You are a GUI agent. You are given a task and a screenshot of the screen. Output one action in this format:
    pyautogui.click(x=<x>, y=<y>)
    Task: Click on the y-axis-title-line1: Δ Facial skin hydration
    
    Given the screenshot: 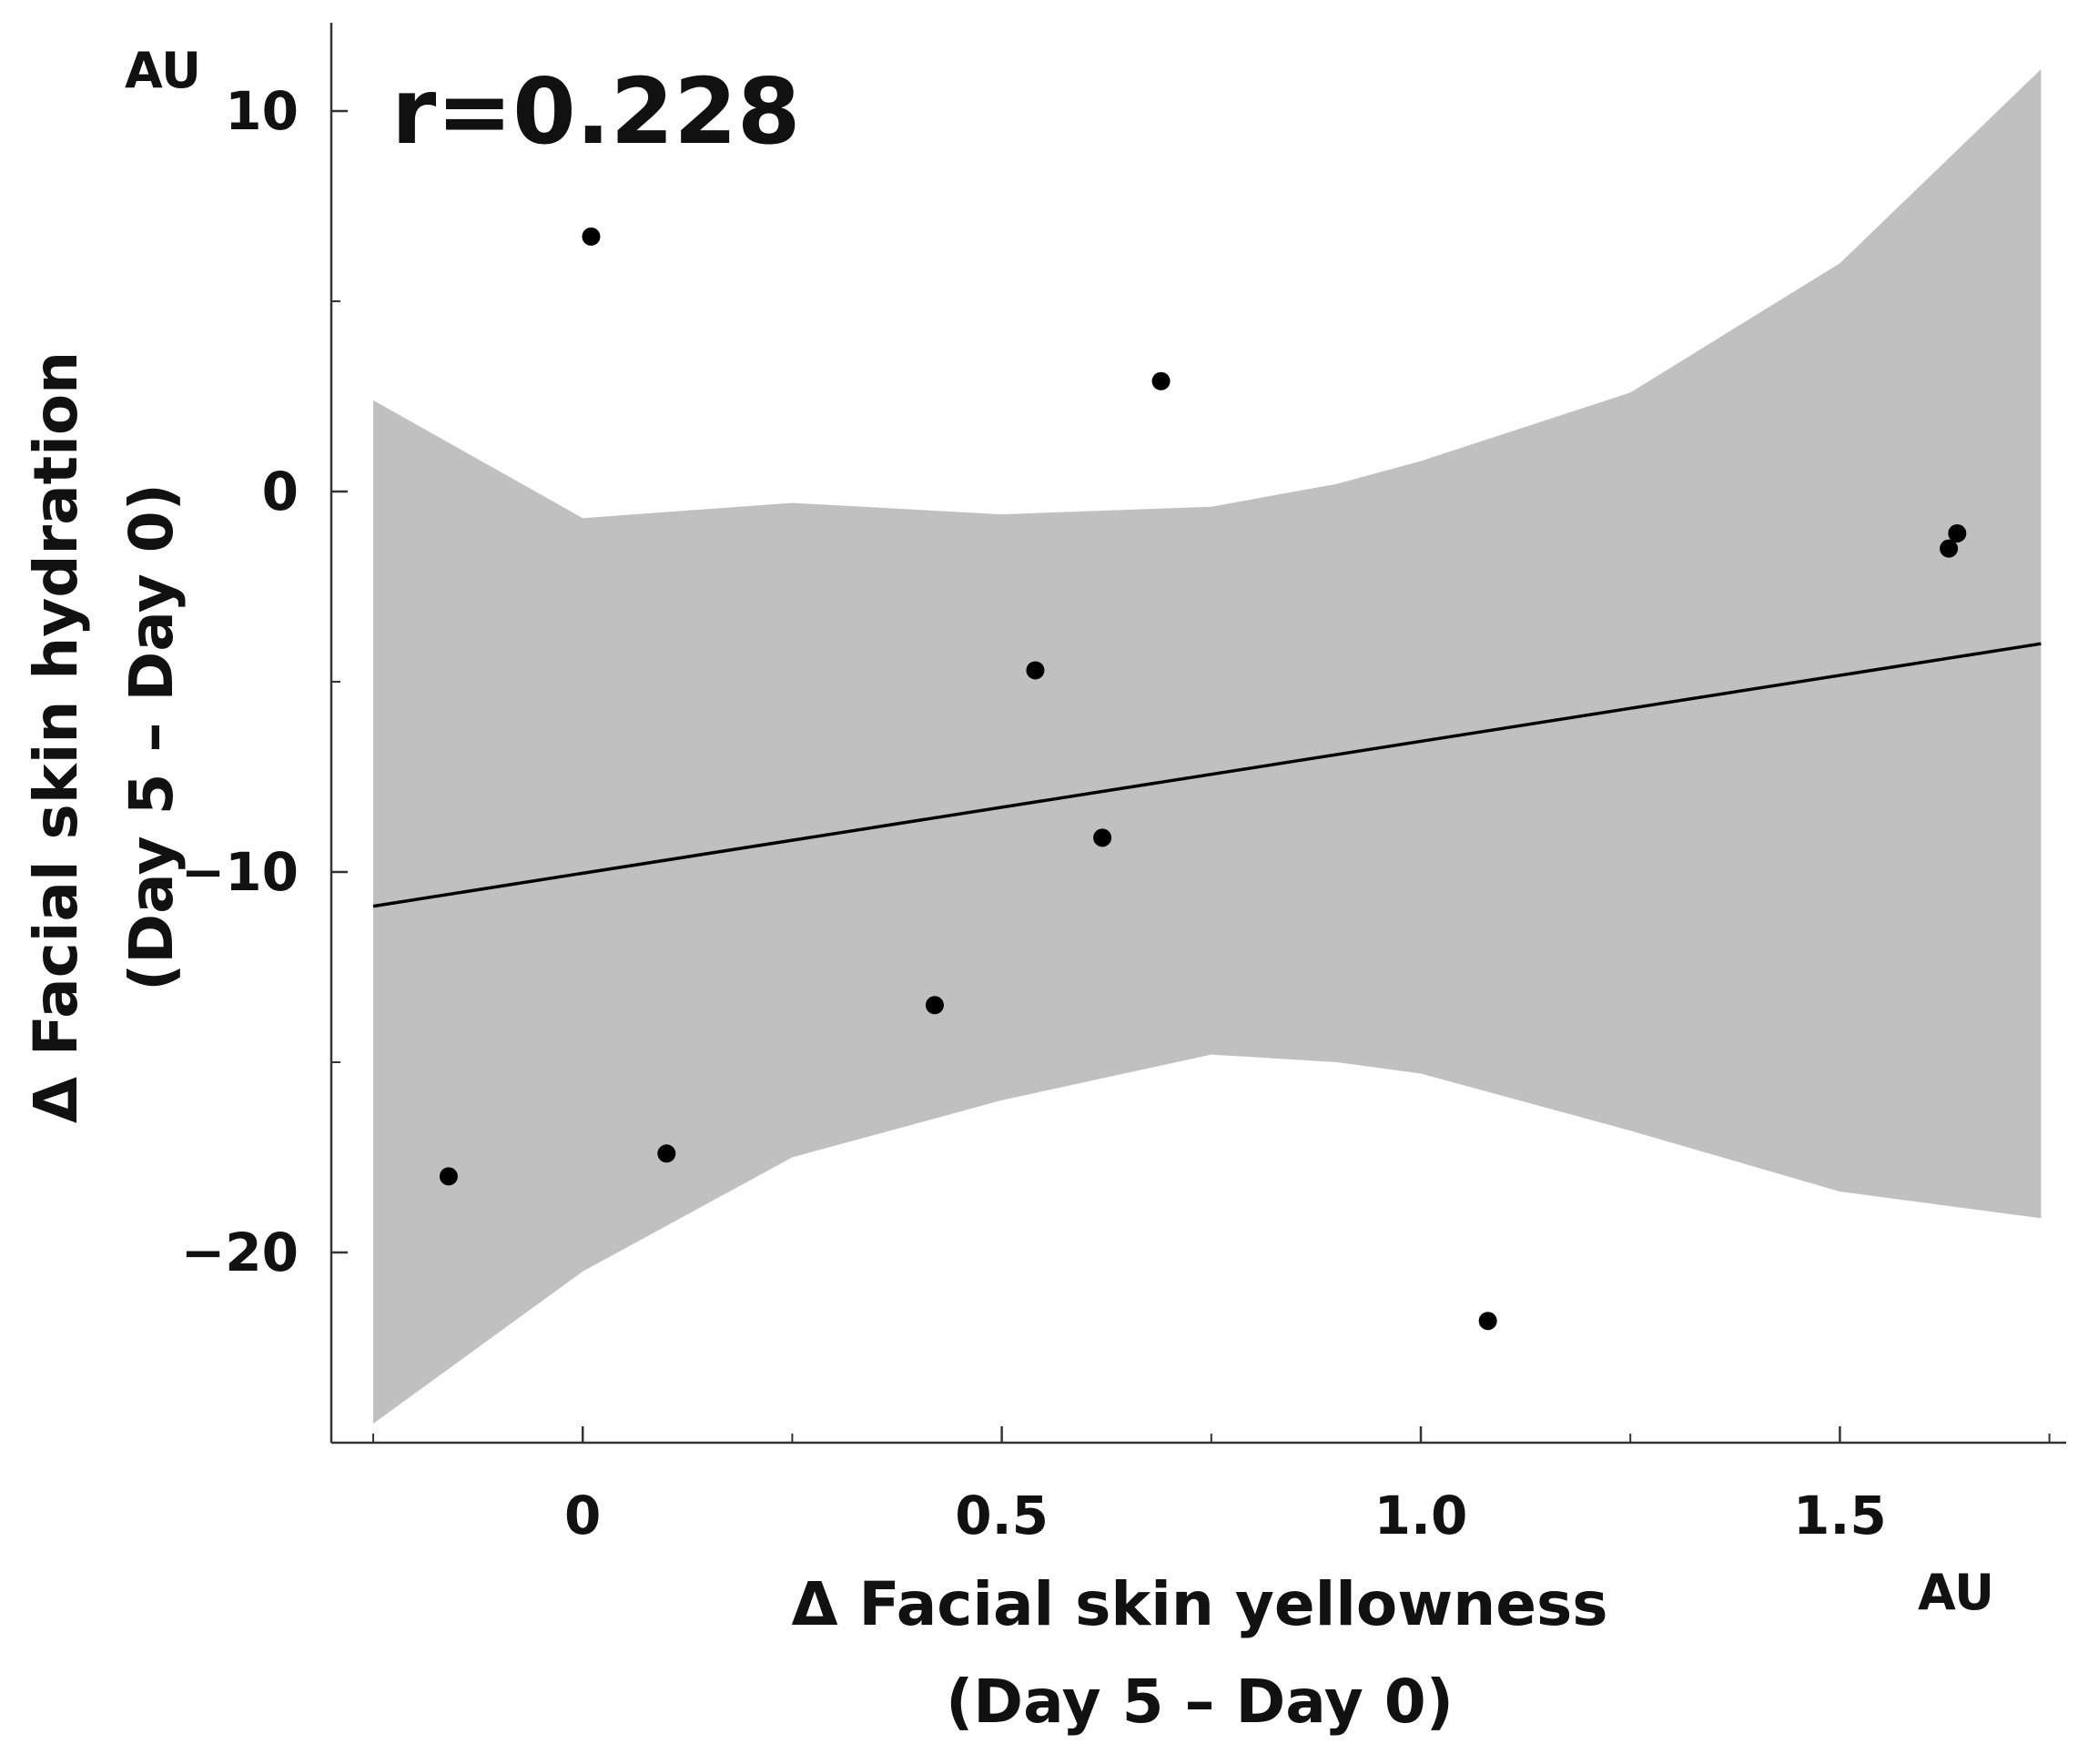 What is the action you would take?
    pyautogui.click(x=56, y=737)
    